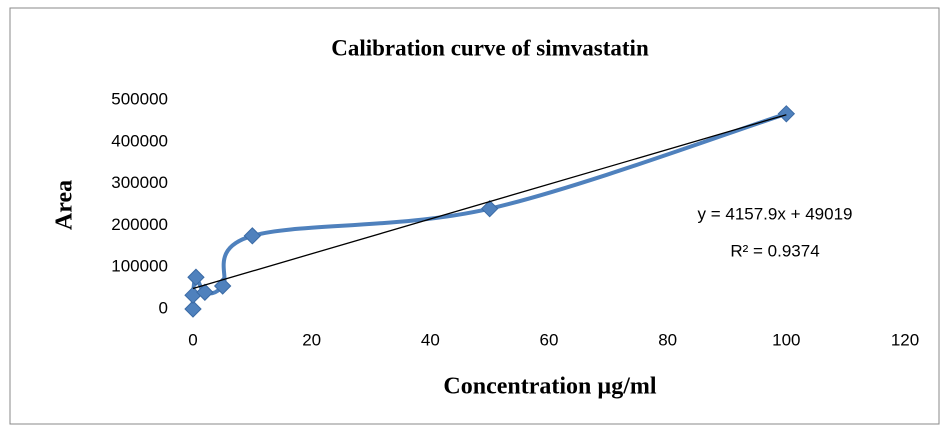 The width and height of the screenshot is (942, 433). Describe the element at coordinates (163, 307) in the screenshot. I see `y-tick-label: 0` at that location.